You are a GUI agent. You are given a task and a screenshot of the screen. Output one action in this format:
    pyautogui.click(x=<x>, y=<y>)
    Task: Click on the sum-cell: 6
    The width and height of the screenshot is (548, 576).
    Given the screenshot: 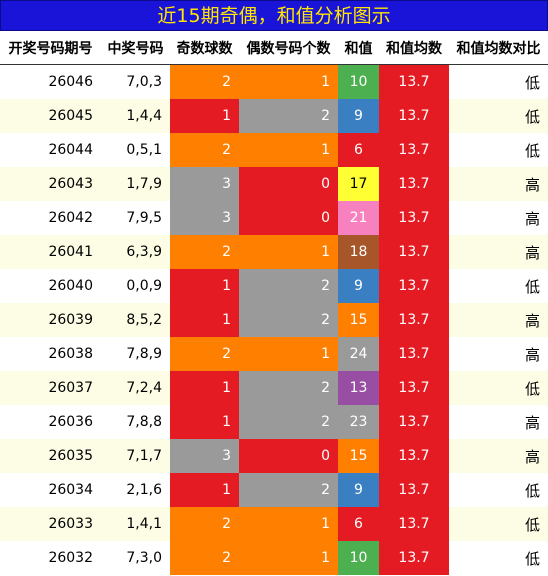 What is the action you would take?
    pyautogui.click(x=358, y=150)
    